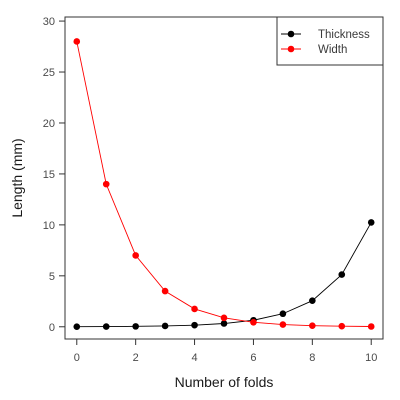 This screenshot has height=400, width=400. I want to click on y-tick-label: 10, so click(49, 226).